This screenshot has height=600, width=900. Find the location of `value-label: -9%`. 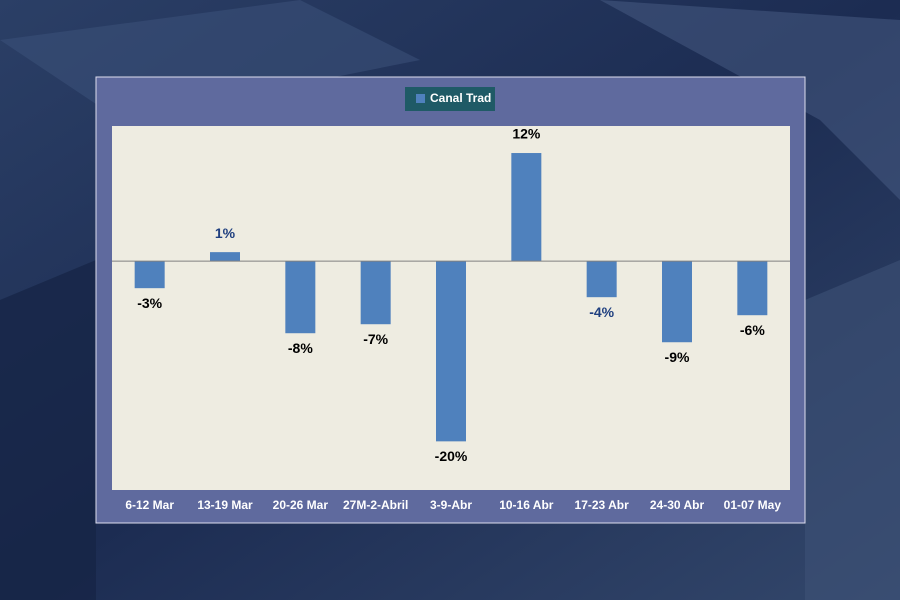

value-label: -9% is located at coordinates (677, 357).